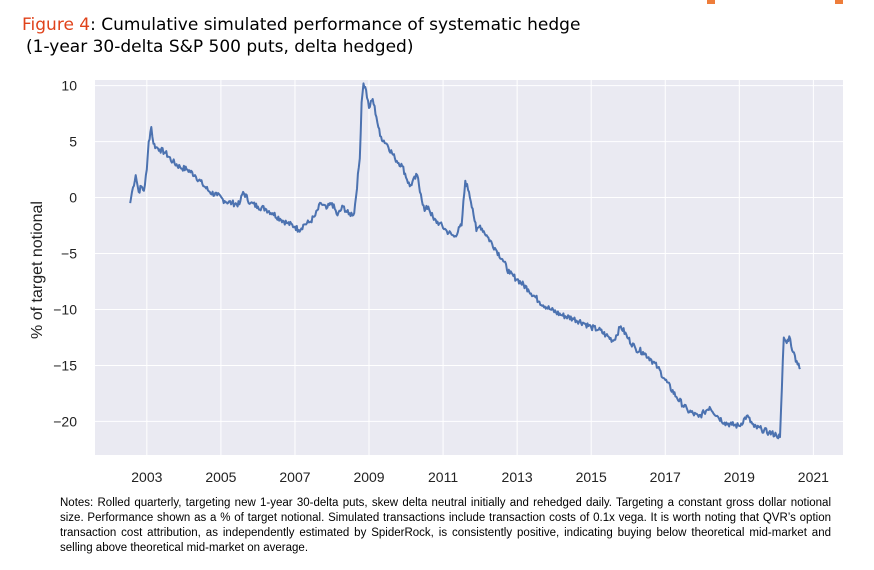 The image size is (874, 570). What do you see at coordinates (37, 270) in the screenshot?
I see `y-axis-label: % of target notional` at bounding box center [37, 270].